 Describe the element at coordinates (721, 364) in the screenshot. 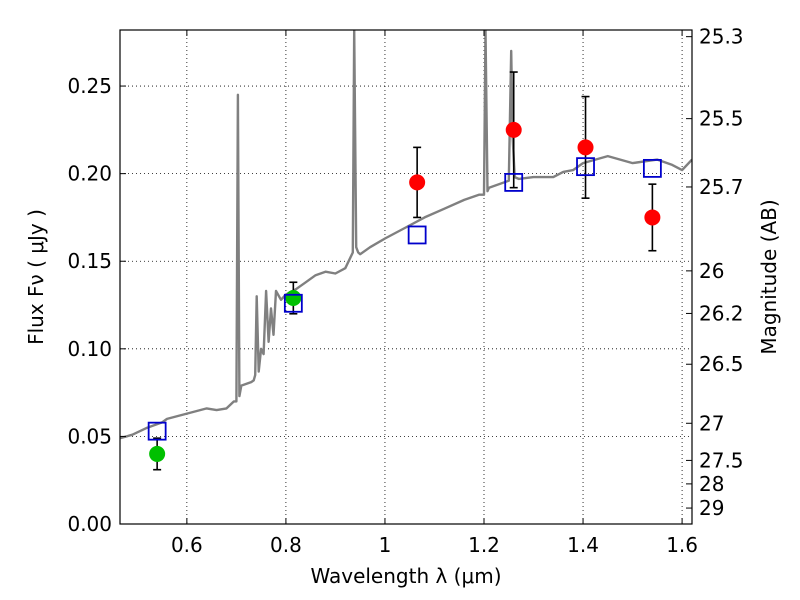

I see `right-tick-label: 26.5` at that location.